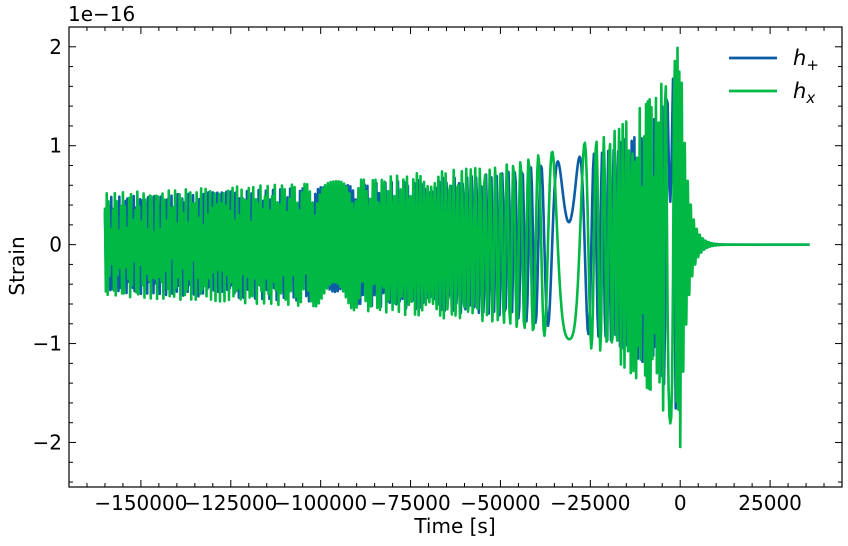 This screenshot has height=546, width=848. Describe the element at coordinates (230, 503) in the screenshot. I see `x-tick-label: −125000` at that location.